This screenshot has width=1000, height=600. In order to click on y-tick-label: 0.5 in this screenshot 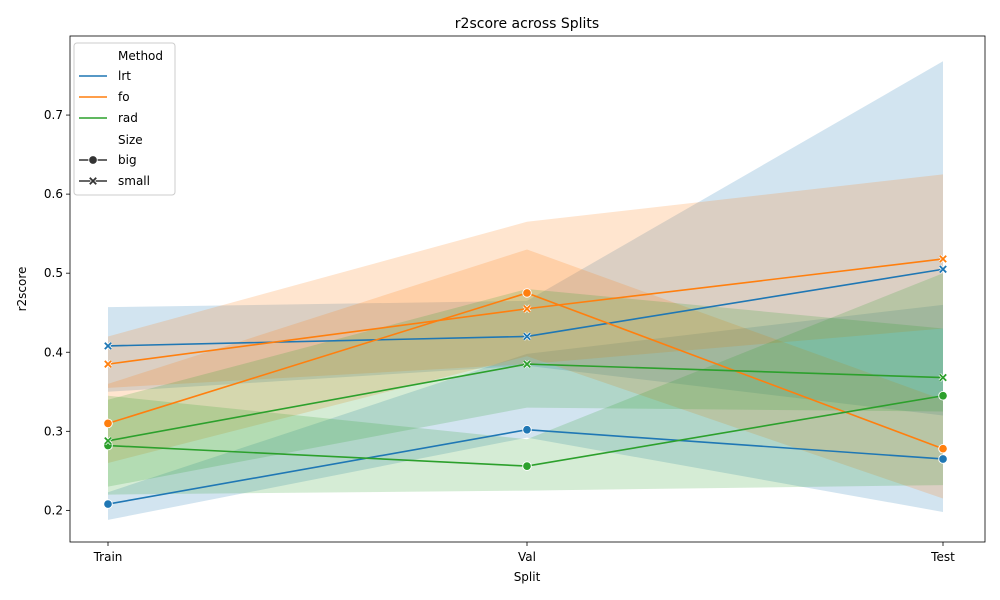, I will do `click(53, 273)`.